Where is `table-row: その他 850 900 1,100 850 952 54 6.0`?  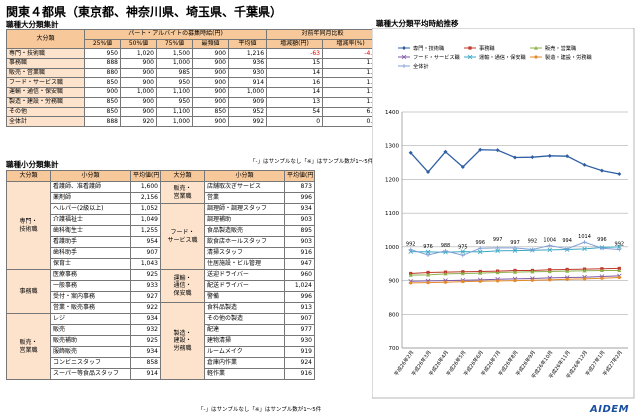
table-row: その他 850 900 1,100 850 952 54 6.0 is located at coordinates (193, 112).